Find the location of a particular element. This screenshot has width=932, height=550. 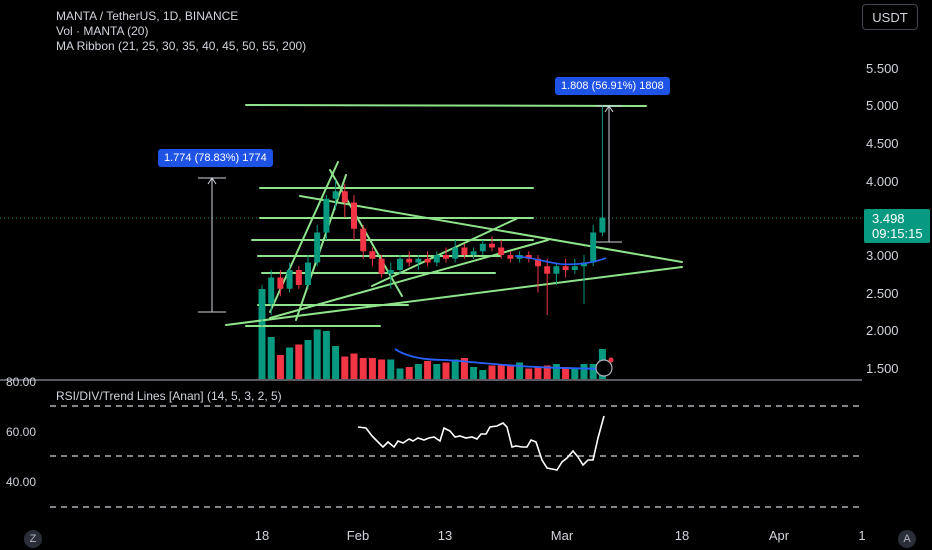

volume-bars is located at coordinates (432, 334).